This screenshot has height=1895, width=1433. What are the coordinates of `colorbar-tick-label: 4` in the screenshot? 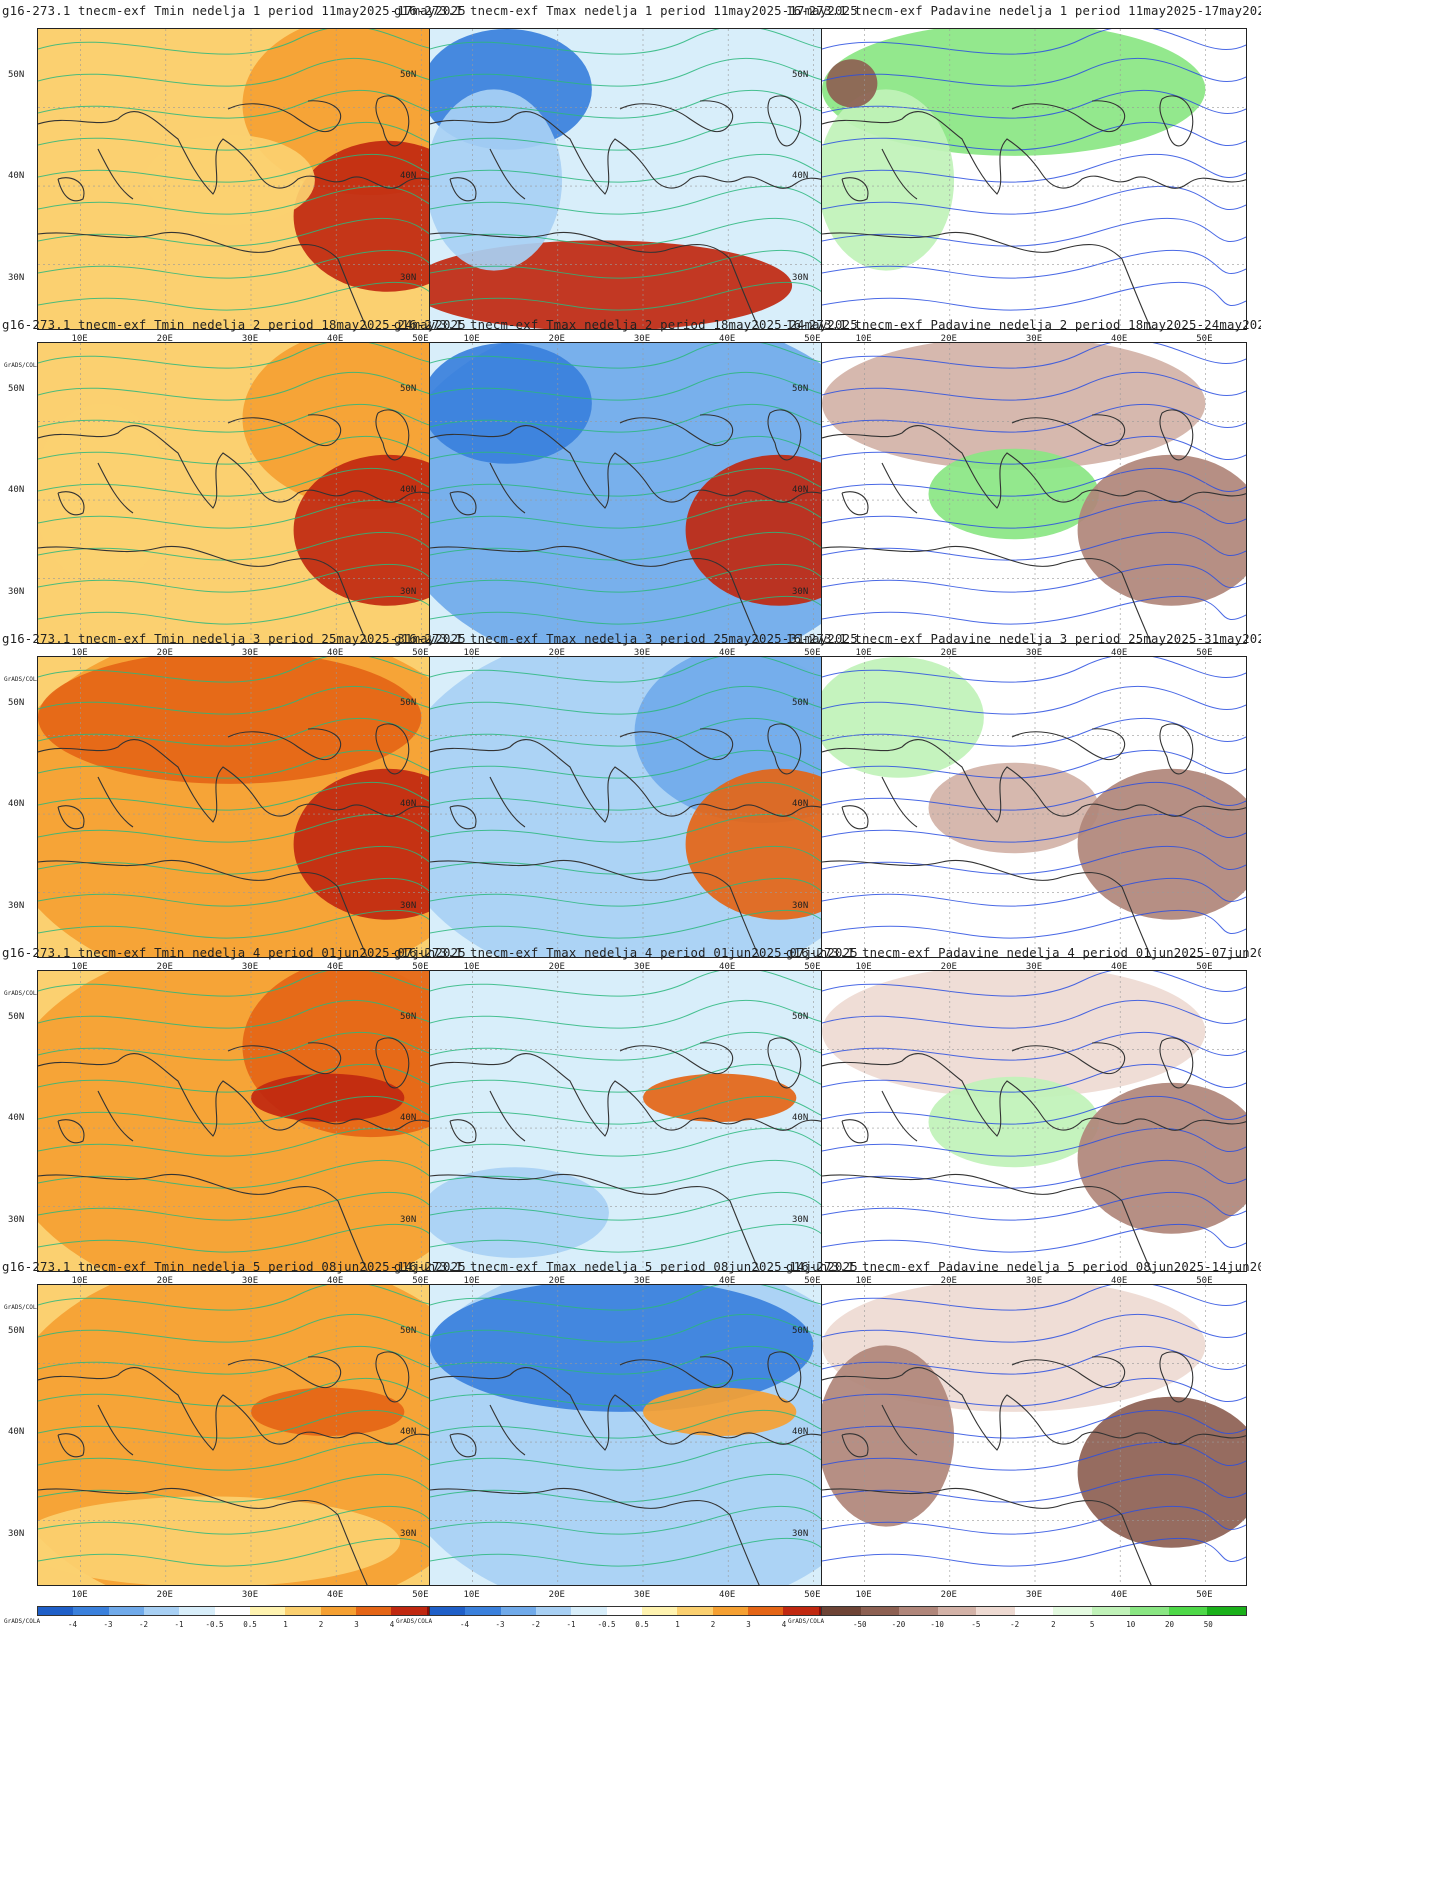 It's located at (392, 1624).